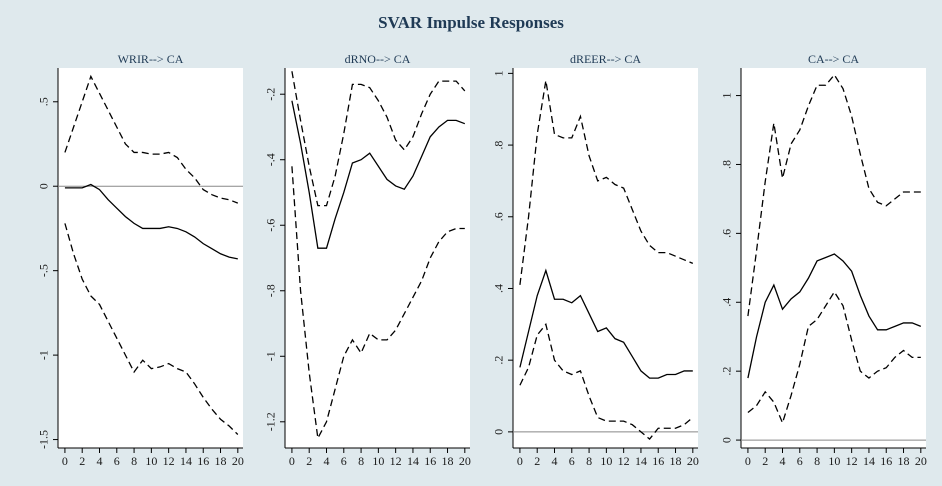 This screenshot has width=942, height=486. I want to click on panel-title: CA--> CA, so click(833, 59).